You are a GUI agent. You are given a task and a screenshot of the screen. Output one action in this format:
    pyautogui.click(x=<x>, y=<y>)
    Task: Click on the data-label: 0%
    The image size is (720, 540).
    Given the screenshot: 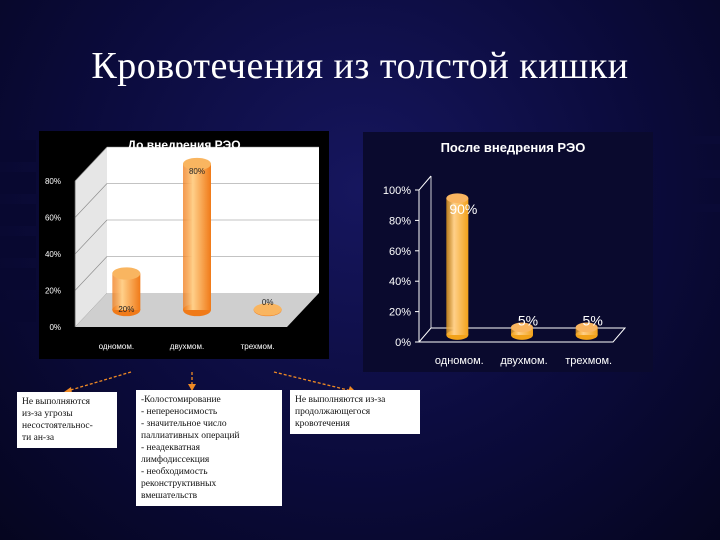 What is the action you would take?
    pyautogui.click(x=268, y=302)
    